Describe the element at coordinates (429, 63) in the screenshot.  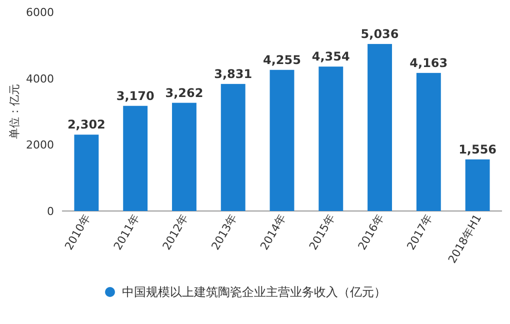
I see `data-label: 4,163` at that location.